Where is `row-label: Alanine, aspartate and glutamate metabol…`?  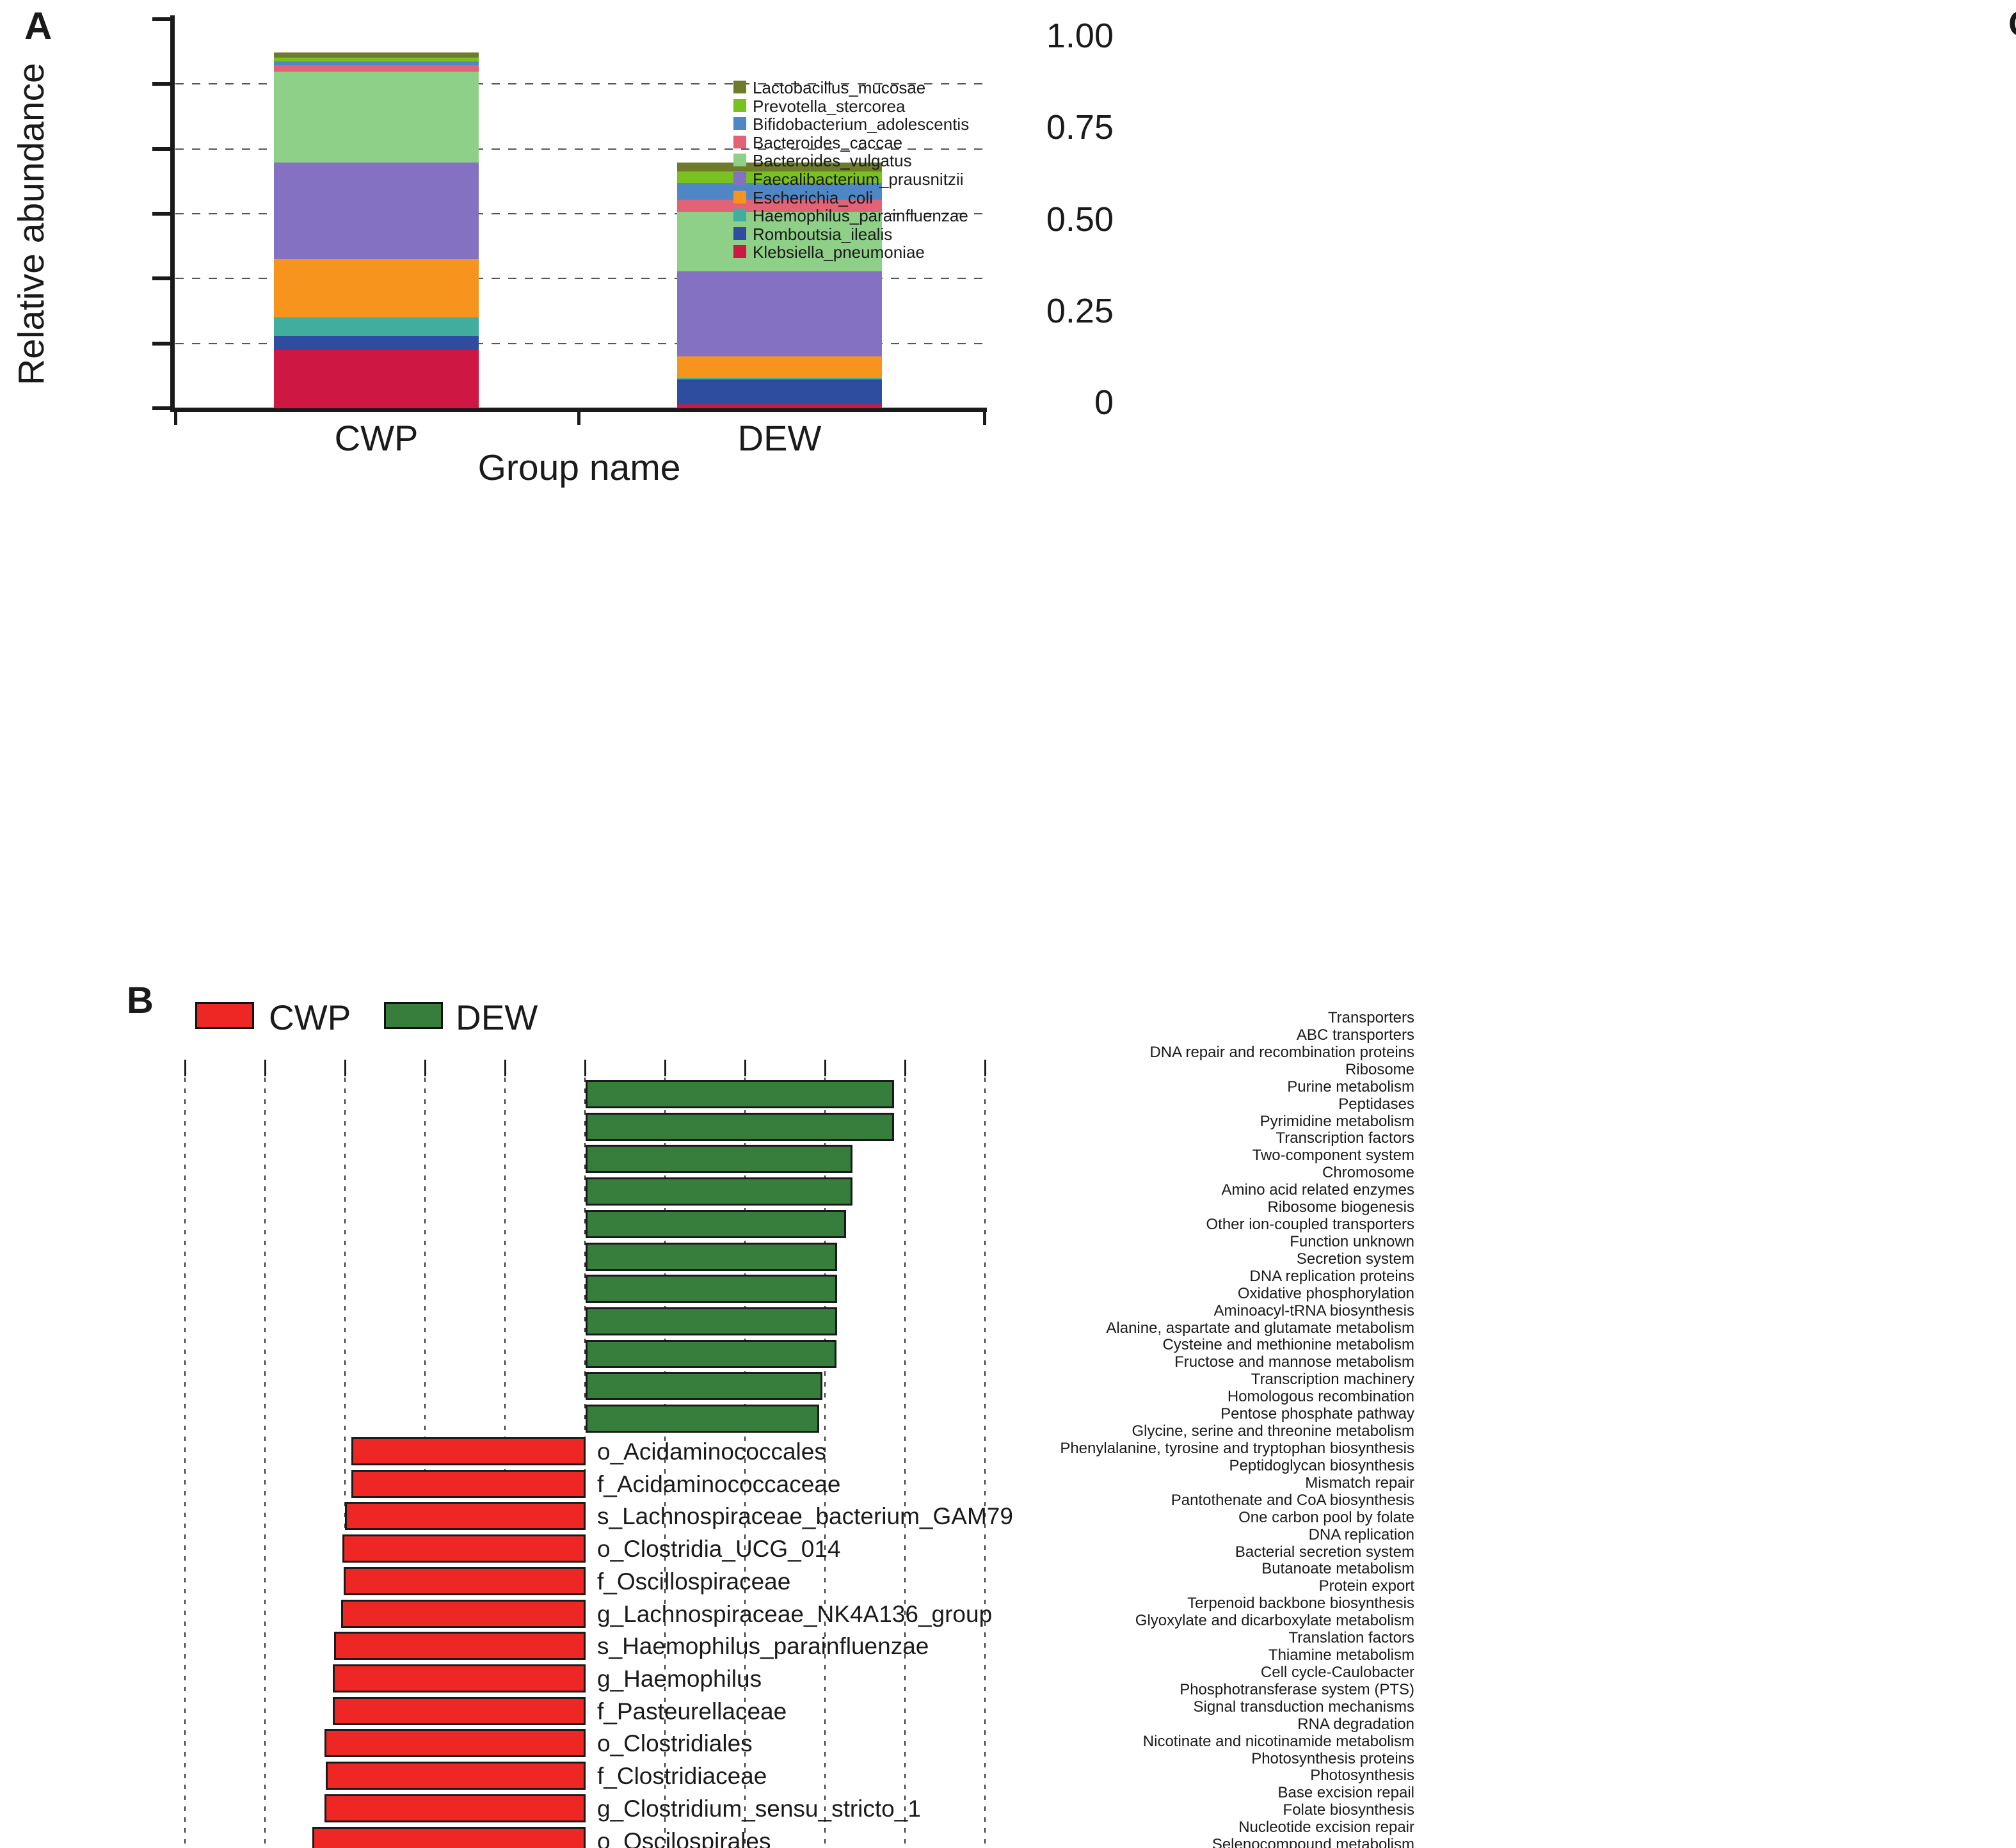
row-label: Alanine, aspartate and glutamate metabol… is located at coordinates (1260, 1328).